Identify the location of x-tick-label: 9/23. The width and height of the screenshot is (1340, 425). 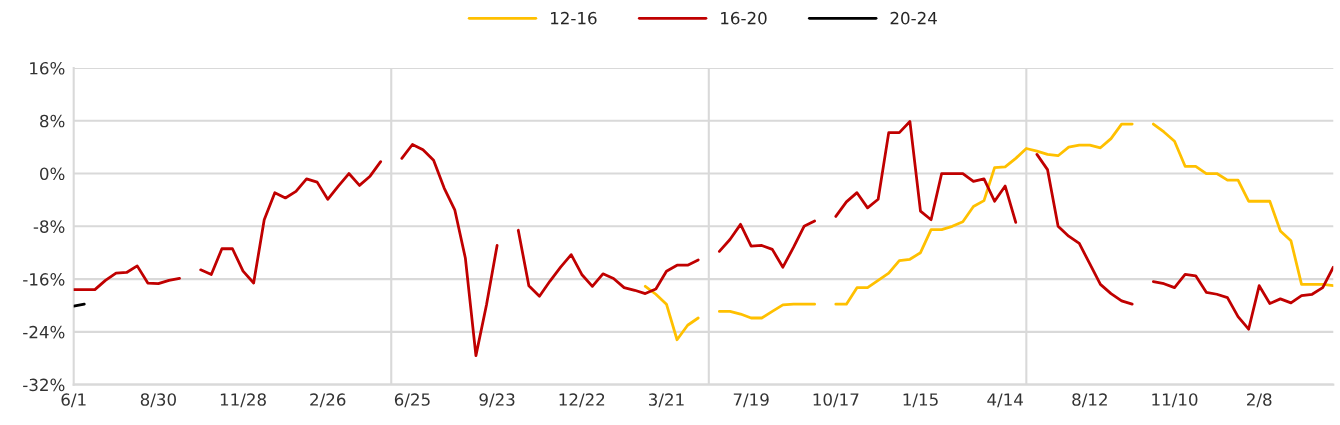
(497, 400).